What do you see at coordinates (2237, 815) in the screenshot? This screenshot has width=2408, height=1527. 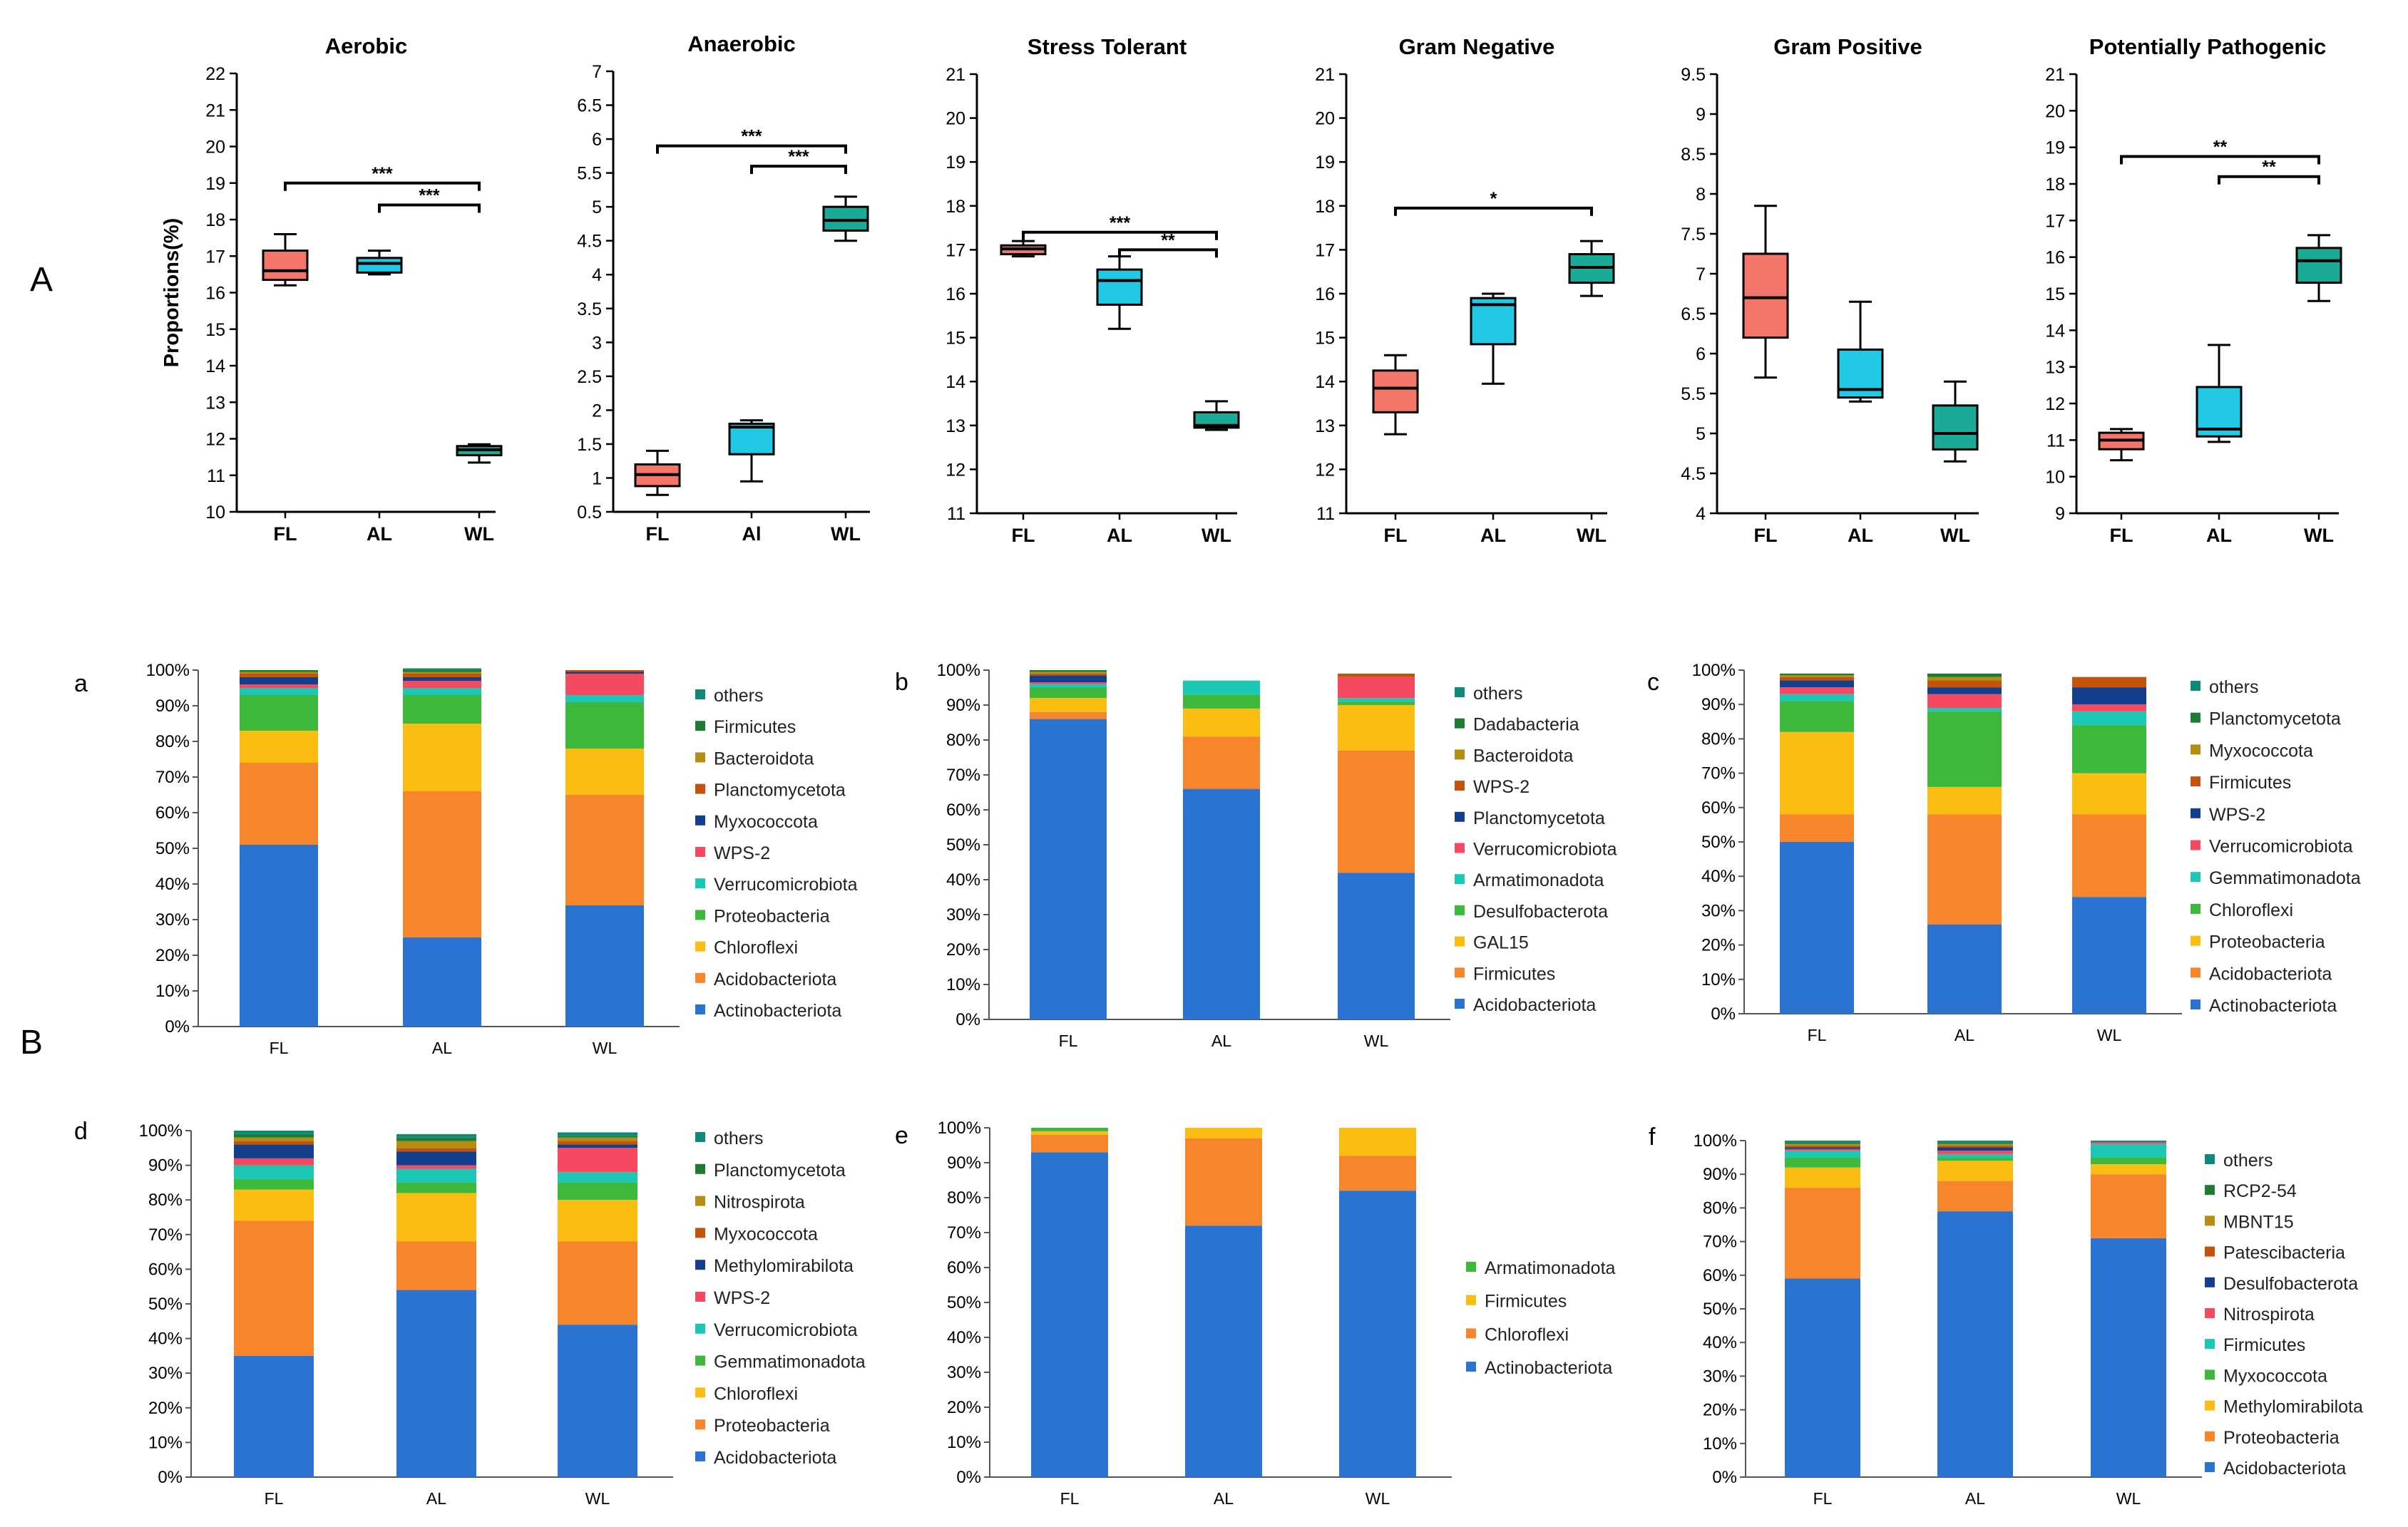 I see `legend-label: WPS-2` at bounding box center [2237, 815].